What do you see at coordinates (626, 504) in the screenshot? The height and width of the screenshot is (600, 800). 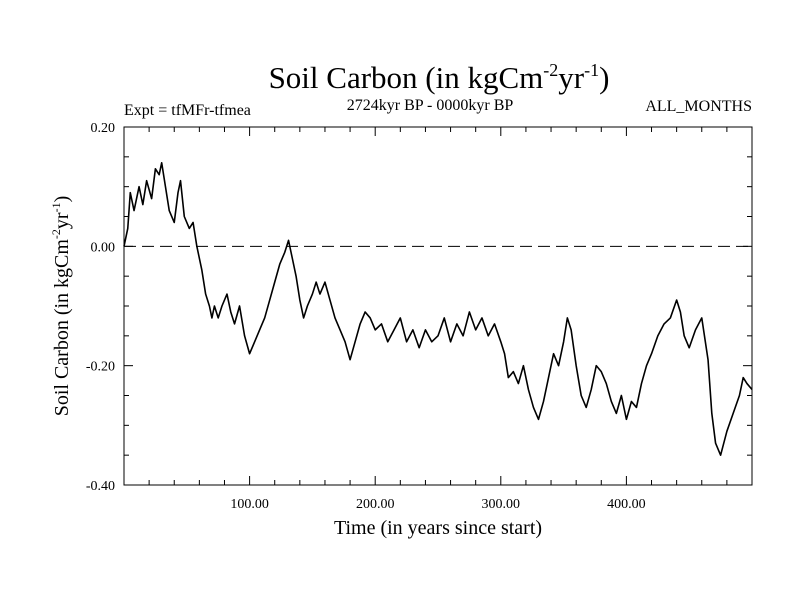 I see `x-tick-label: 400.00` at bounding box center [626, 504].